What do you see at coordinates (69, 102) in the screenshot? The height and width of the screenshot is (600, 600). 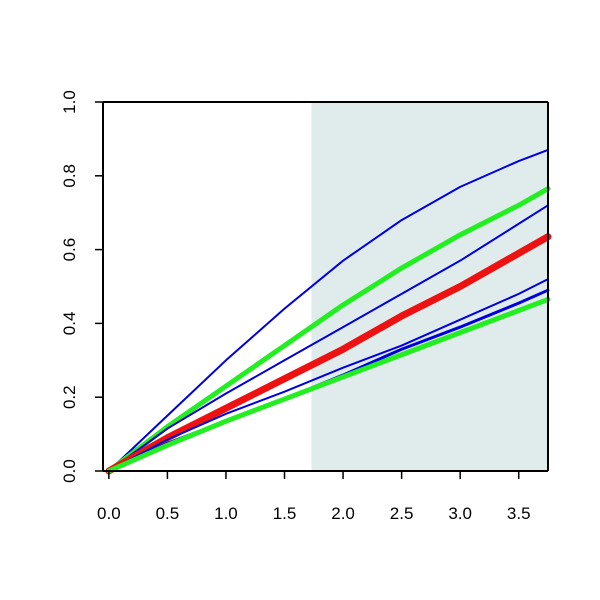 I see `y-tick-label: 1.0` at bounding box center [69, 102].